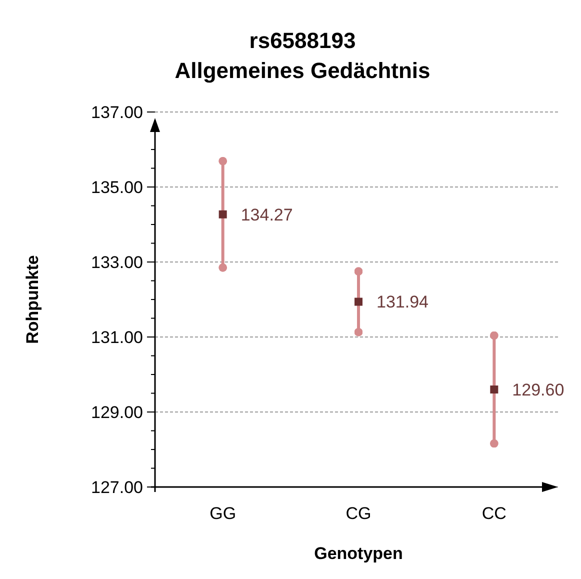  I want to click on x-tick-label: CG, so click(359, 513).